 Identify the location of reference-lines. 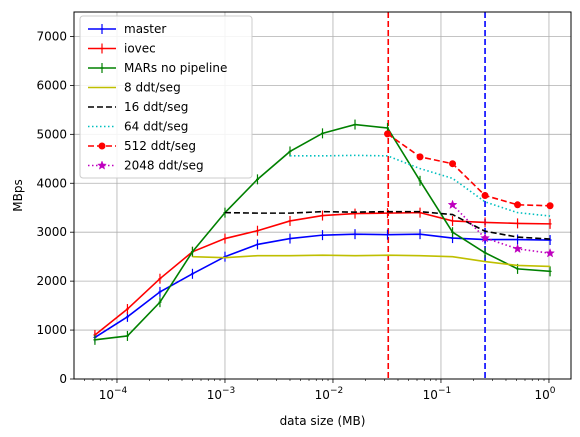
(436, 195).